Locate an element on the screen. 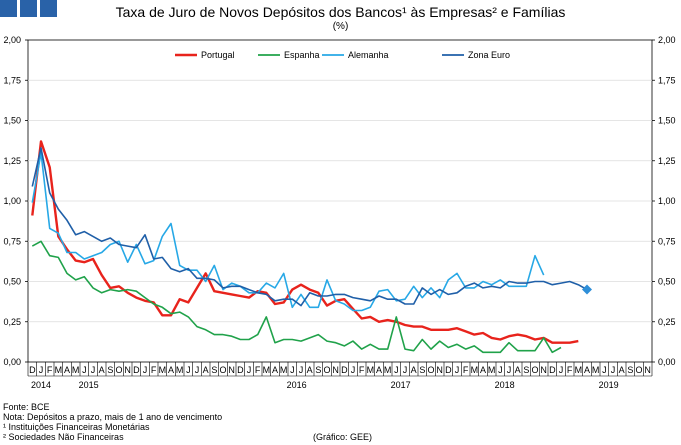 The width and height of the screenshot is (681, 445). chart-unit: (%) is located at coordinates (340, 26).